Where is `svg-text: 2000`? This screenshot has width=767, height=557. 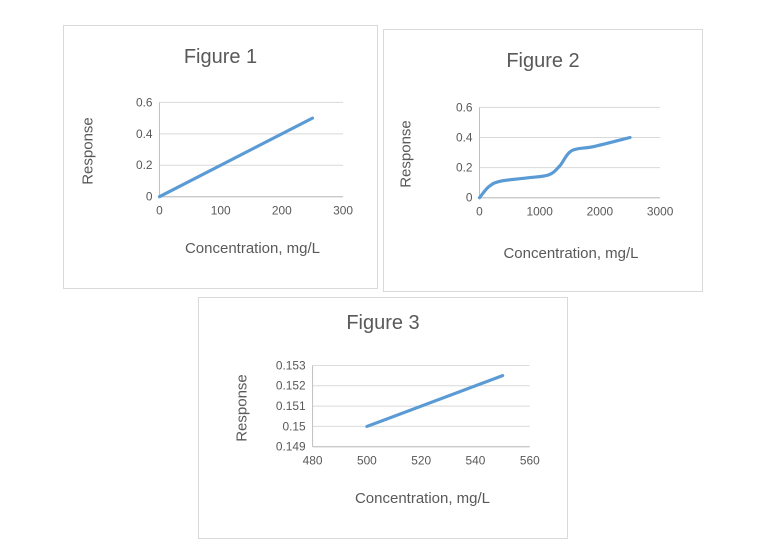
svg-text: 2000 is located at coordinates (600, 212).